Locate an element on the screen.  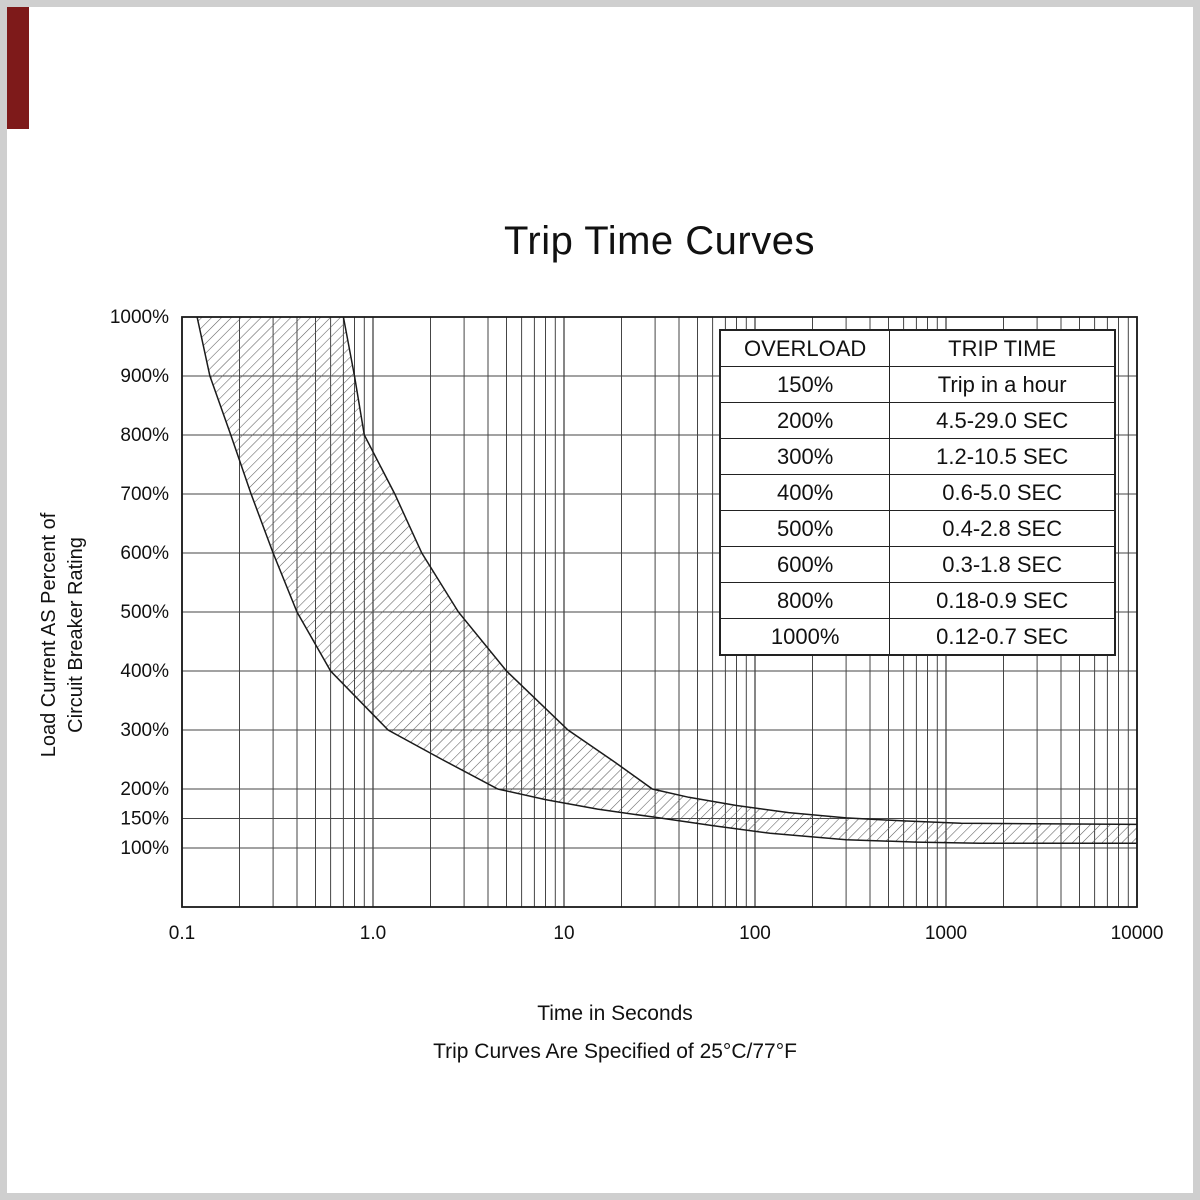
trip-time-cell: 0.4-2.8 SEC is located at coordinates (1002, 528).